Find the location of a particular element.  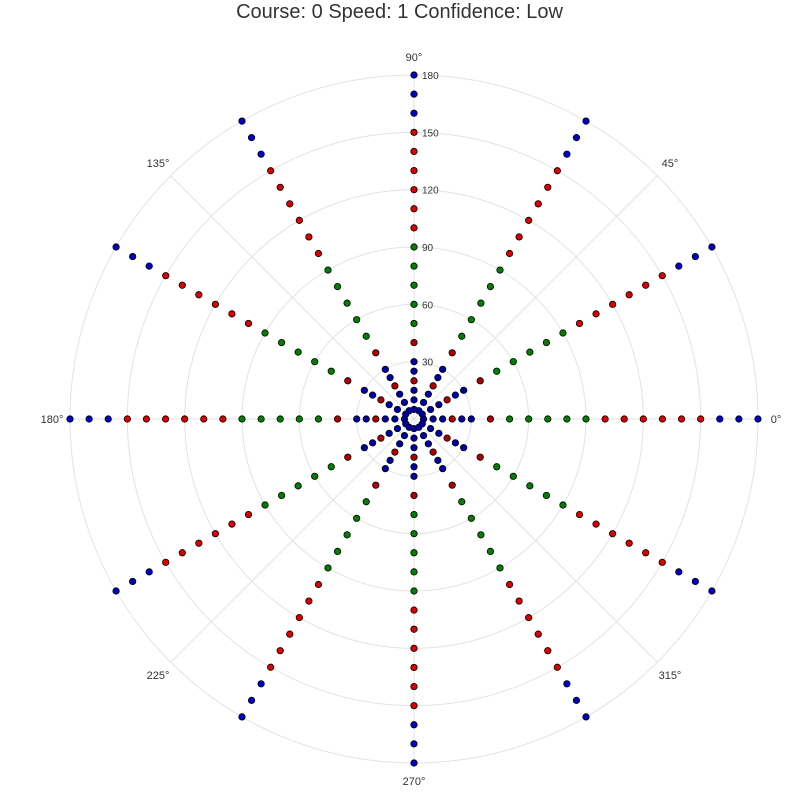

point-a60-r80 is located at coordinates (490, 286).